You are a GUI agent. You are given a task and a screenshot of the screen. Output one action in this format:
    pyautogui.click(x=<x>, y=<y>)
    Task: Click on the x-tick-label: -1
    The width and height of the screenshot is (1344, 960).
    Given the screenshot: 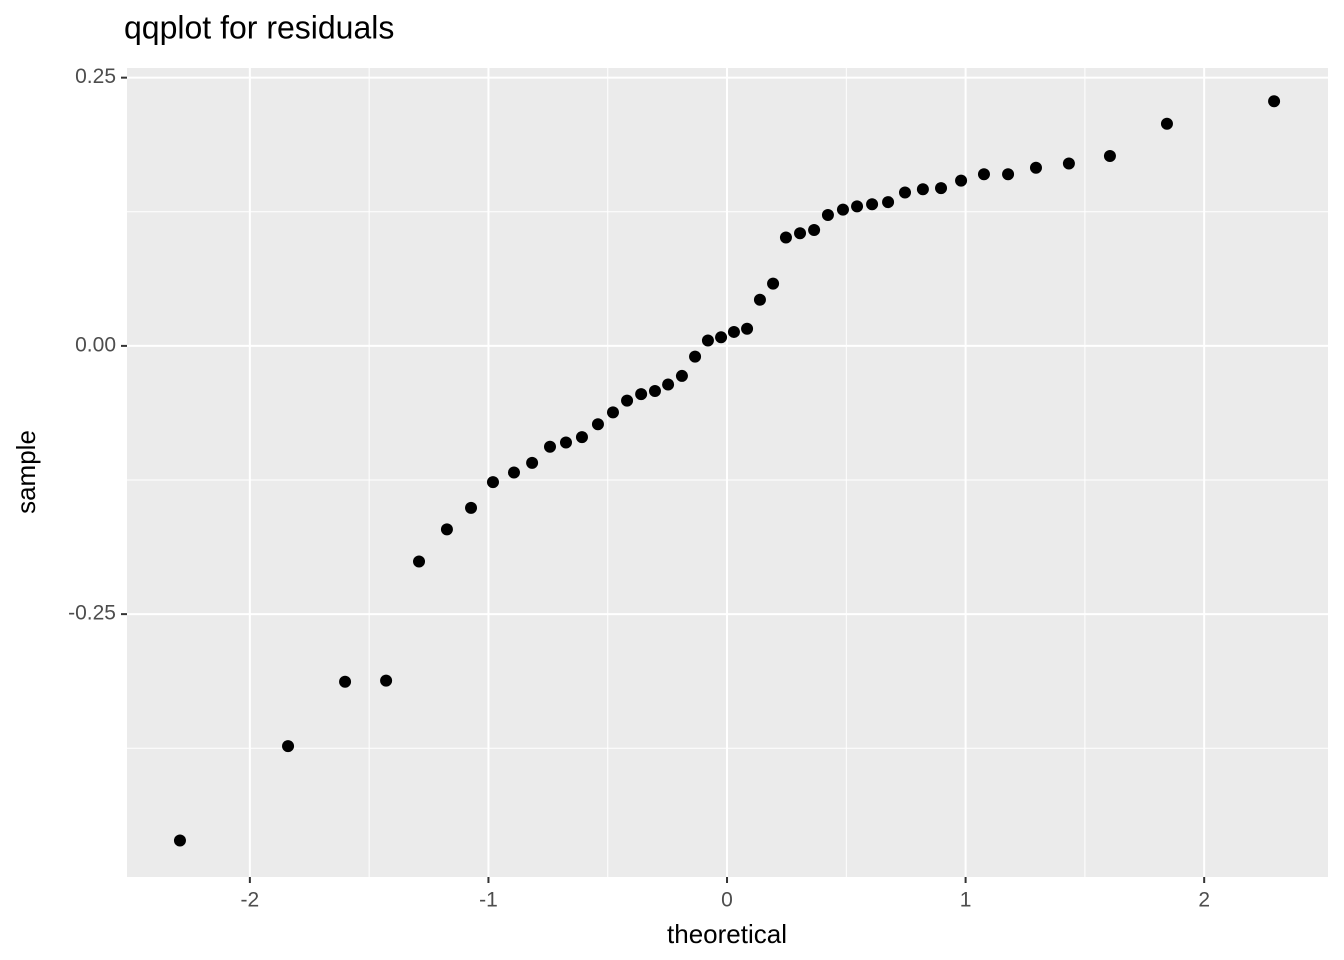 What is the action you would take?
    pyautogui.click(x=488, y=900)
    